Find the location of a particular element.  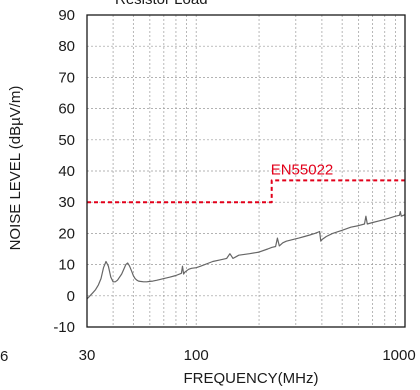

x-tick-label: 30 is located at coordinates (87, 355).